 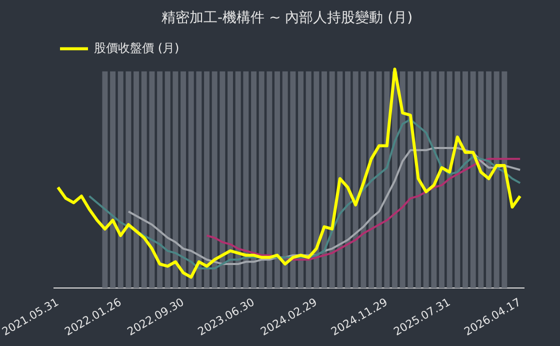 What do you see at coordinates (287, 18) in the screenshot?
I see `chart-title: 精密加工-機構件 ~ 內部人持股變動 (月)` at bounding box center [287, 18].